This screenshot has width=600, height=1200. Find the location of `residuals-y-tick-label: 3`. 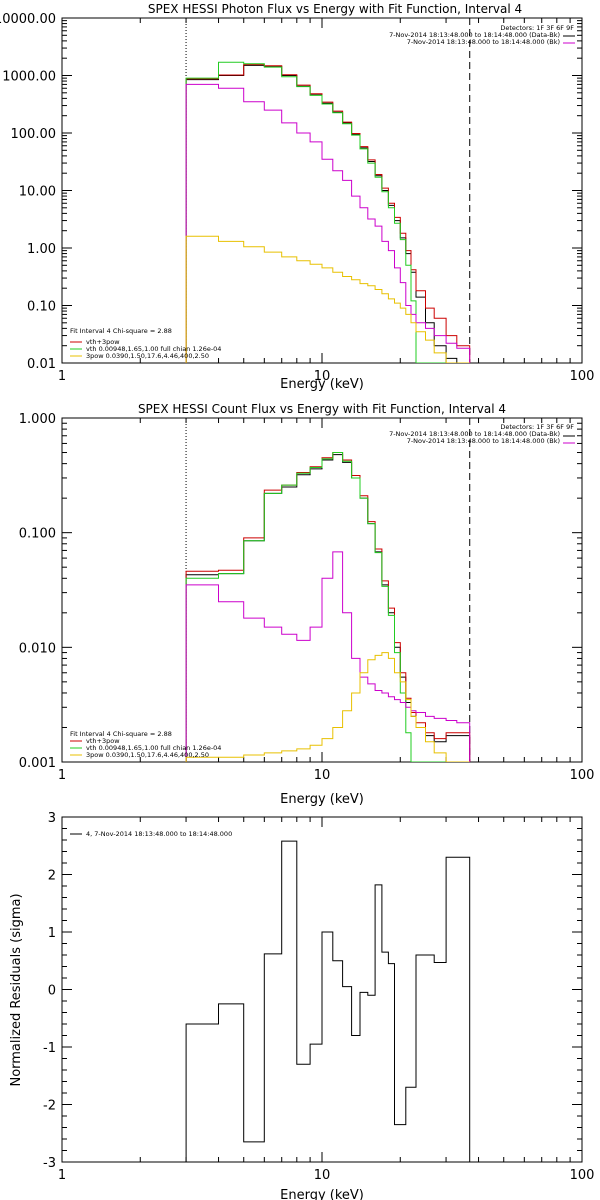

residuals-y-tick-label: 3 is located at coordinates (52, 818).